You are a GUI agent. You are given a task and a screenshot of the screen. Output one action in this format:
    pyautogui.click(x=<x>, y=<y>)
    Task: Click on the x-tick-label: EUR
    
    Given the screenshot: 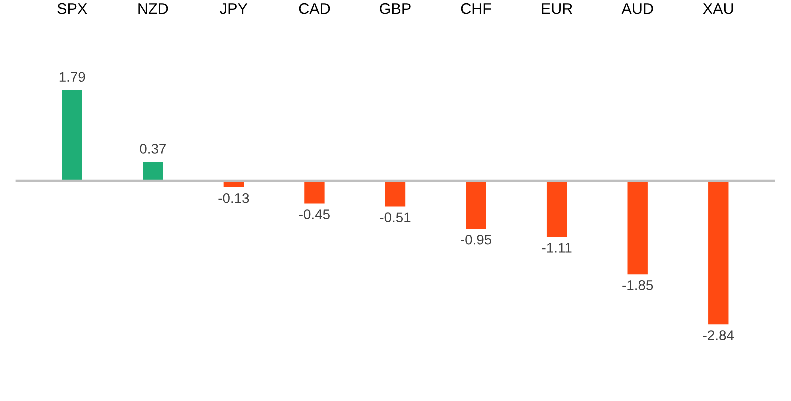 What is the action you would take?
    pyautogui.click(x=557, y=9)
    